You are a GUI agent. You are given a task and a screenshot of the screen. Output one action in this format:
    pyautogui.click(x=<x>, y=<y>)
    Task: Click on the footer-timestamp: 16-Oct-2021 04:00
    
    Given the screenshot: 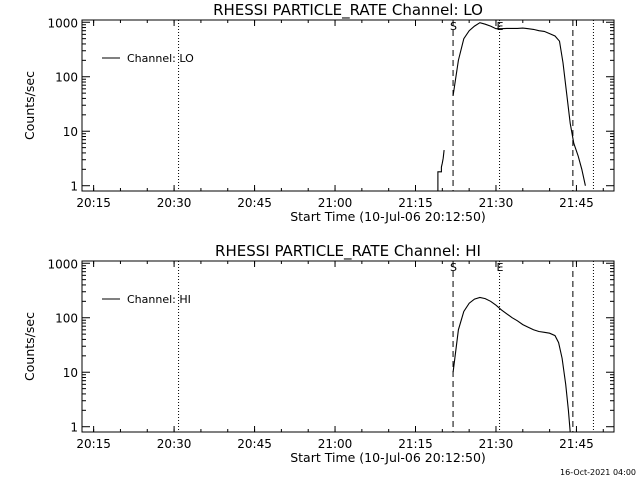 What is the action you would take?
    pyautogui.click(x=598, y=472)
    